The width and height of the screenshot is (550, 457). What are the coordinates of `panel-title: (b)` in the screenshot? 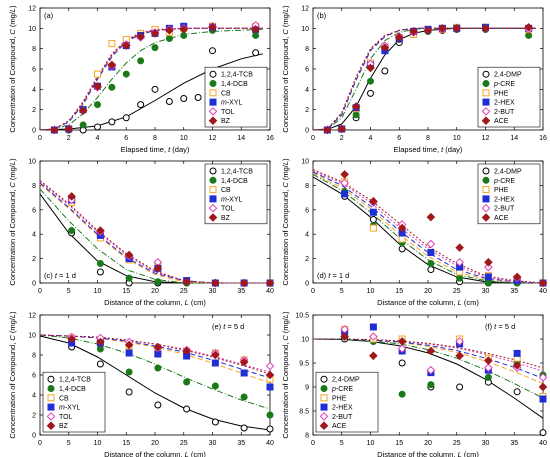 It's located at (322, 15).